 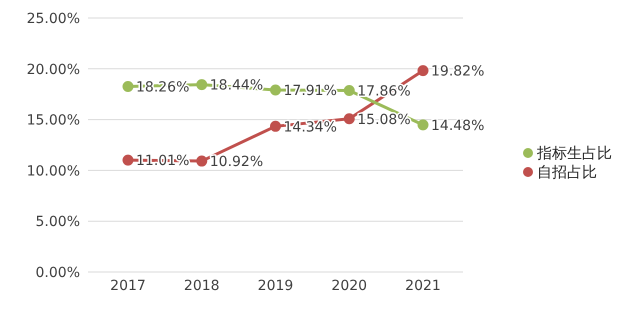 What do you see at coordinates (310, 127) in the screenshot?
I see `data-label: 14.34%` at bounding box center [310, 127].